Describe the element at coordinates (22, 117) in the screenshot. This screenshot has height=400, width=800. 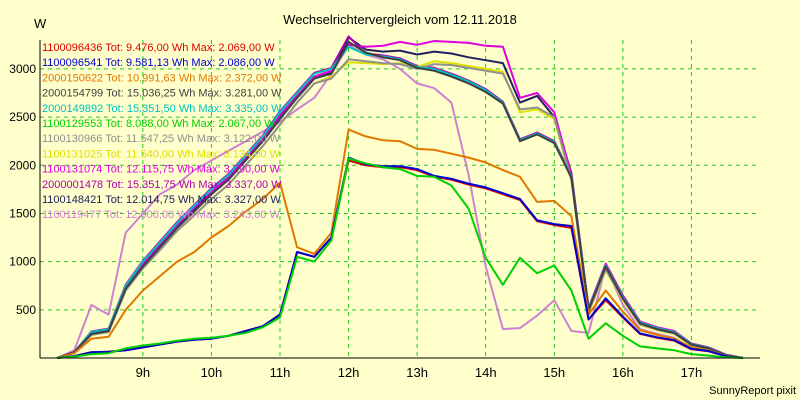
I see `y-tick-label: 2500` at that location.